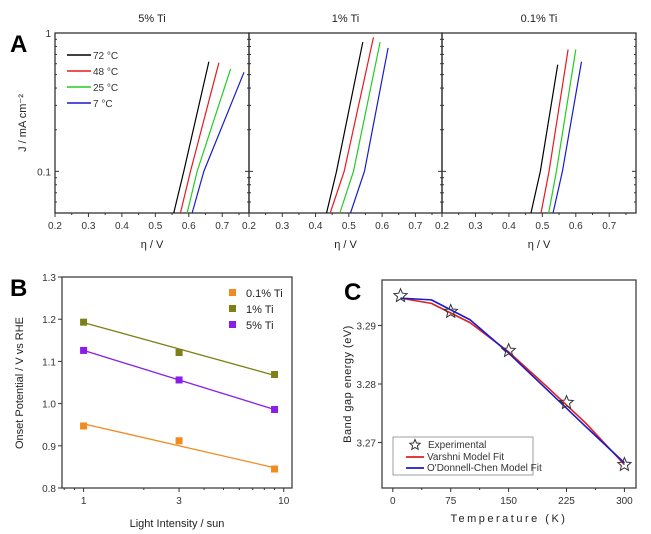 Image resolution: width=651 pixels, height=534 pixels. Describe the element at coordinates (179, 501) in the screenshot. I see `x-tick-label: 3` at that location.